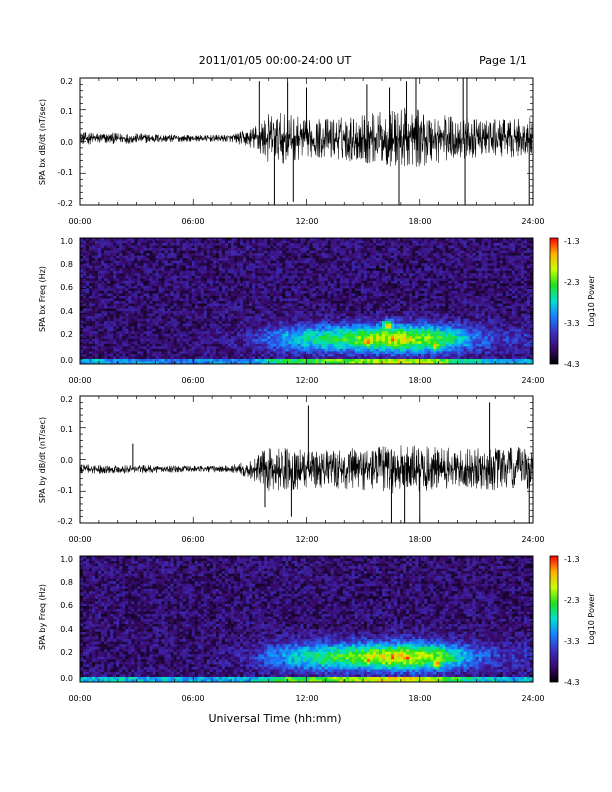  What do you see at coordinates (66, 311) in the screenshot?
I see `ytick-label: 0.4` at bounding box center [66, 311].